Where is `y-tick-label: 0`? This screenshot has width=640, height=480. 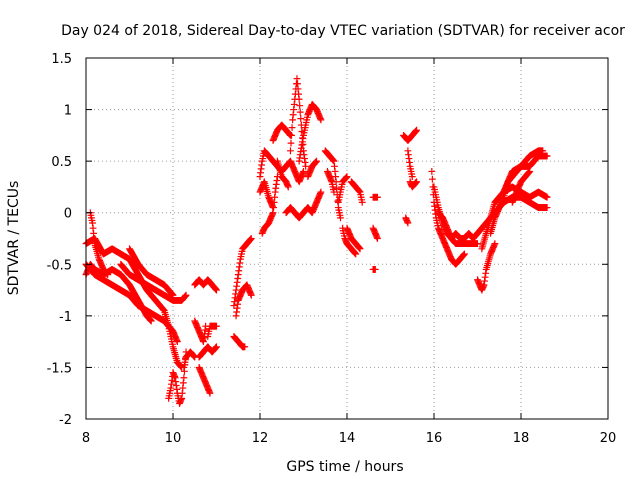
y-tick-label: 0 is located at coordinates (68, 214).